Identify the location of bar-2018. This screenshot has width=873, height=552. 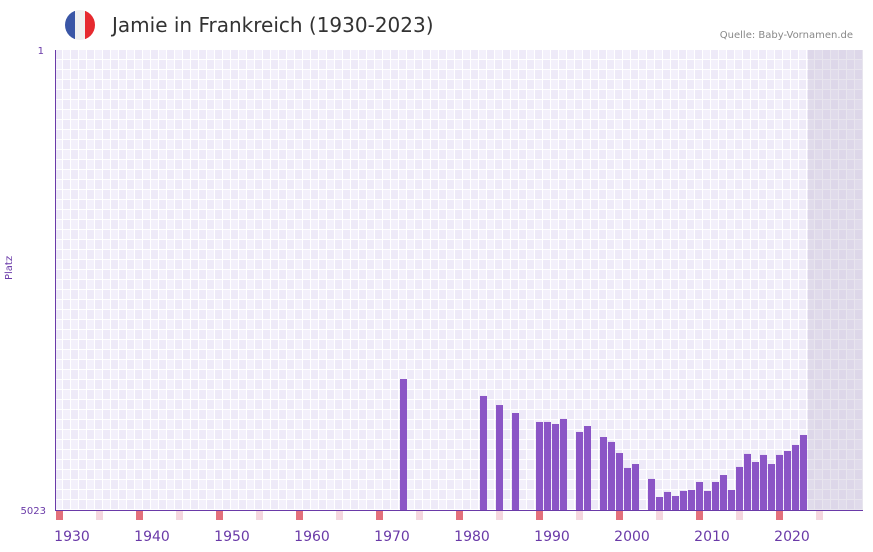
(763, 482).